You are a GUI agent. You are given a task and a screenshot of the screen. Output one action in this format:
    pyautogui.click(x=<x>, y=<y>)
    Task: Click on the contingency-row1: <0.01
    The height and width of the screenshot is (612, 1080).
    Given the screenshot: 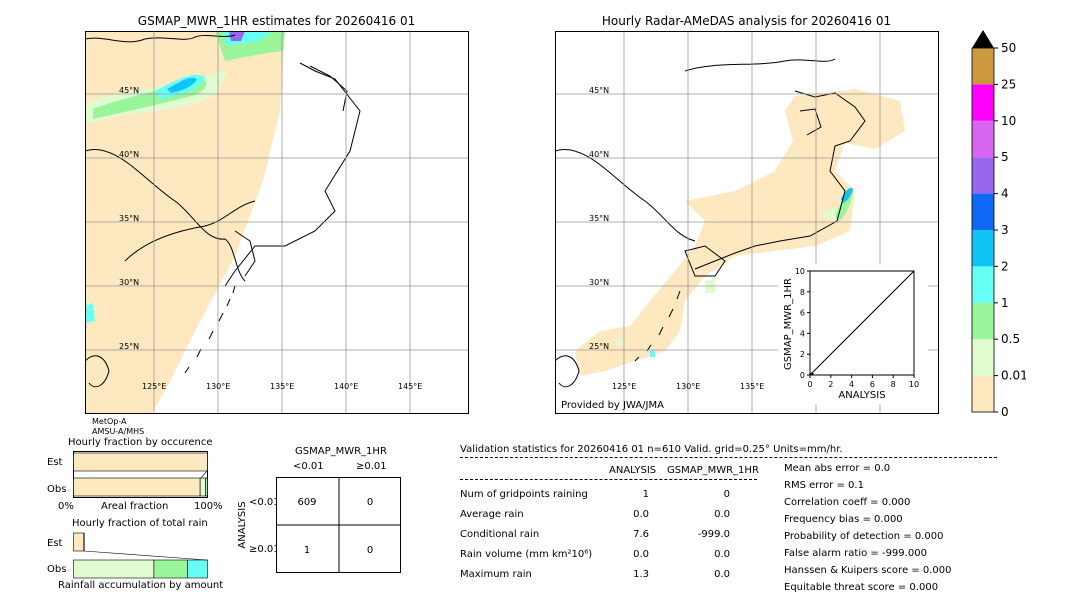 What is the action you would take?
    pyautogui.click(x=264, y=502)
    